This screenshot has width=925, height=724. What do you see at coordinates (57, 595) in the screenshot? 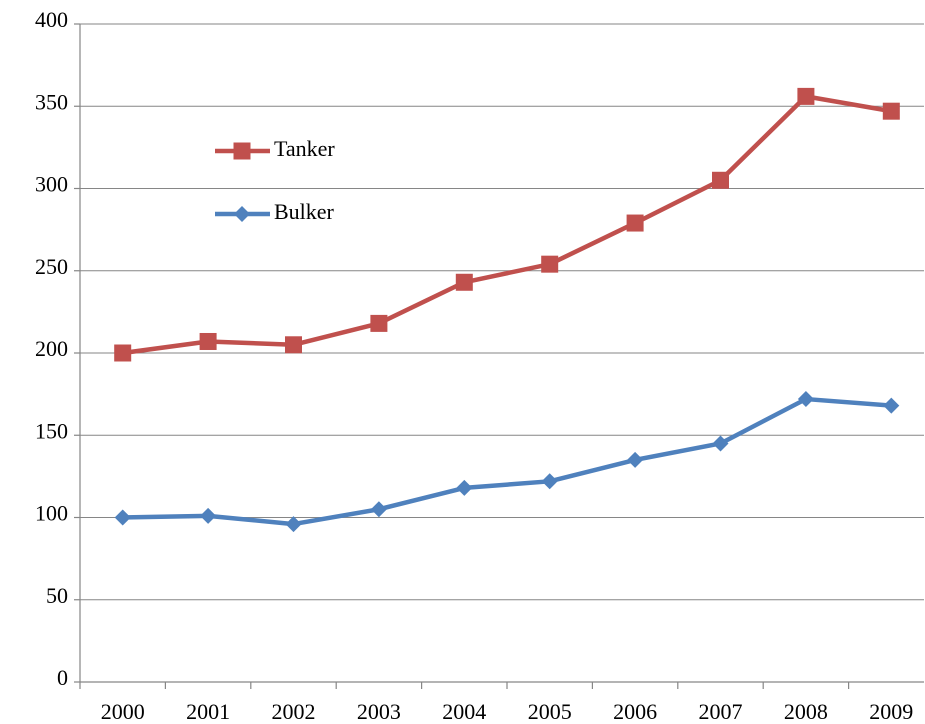
I see `y-tick-label: 50` at bounding box center [57, 595].